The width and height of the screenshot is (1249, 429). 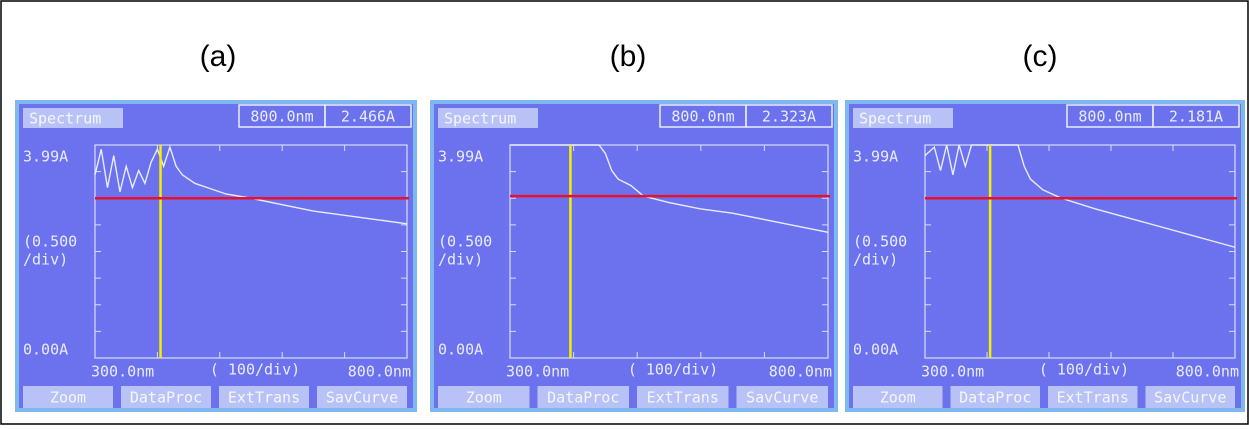 I want to click on absorbance-readout: 2.466A, so click(x=368, y=117).